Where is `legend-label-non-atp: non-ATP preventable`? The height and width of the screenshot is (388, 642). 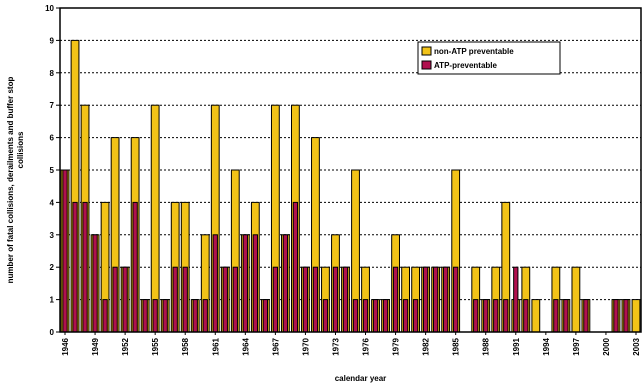 legend-label-non-atp: non-ATP preventable is located at coordinates (474, 51).